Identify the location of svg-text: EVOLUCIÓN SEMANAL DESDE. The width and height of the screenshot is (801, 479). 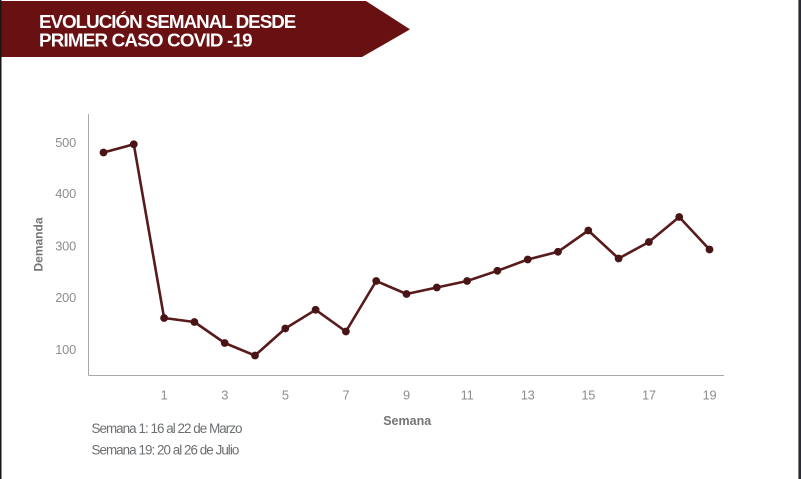
(167, 21).